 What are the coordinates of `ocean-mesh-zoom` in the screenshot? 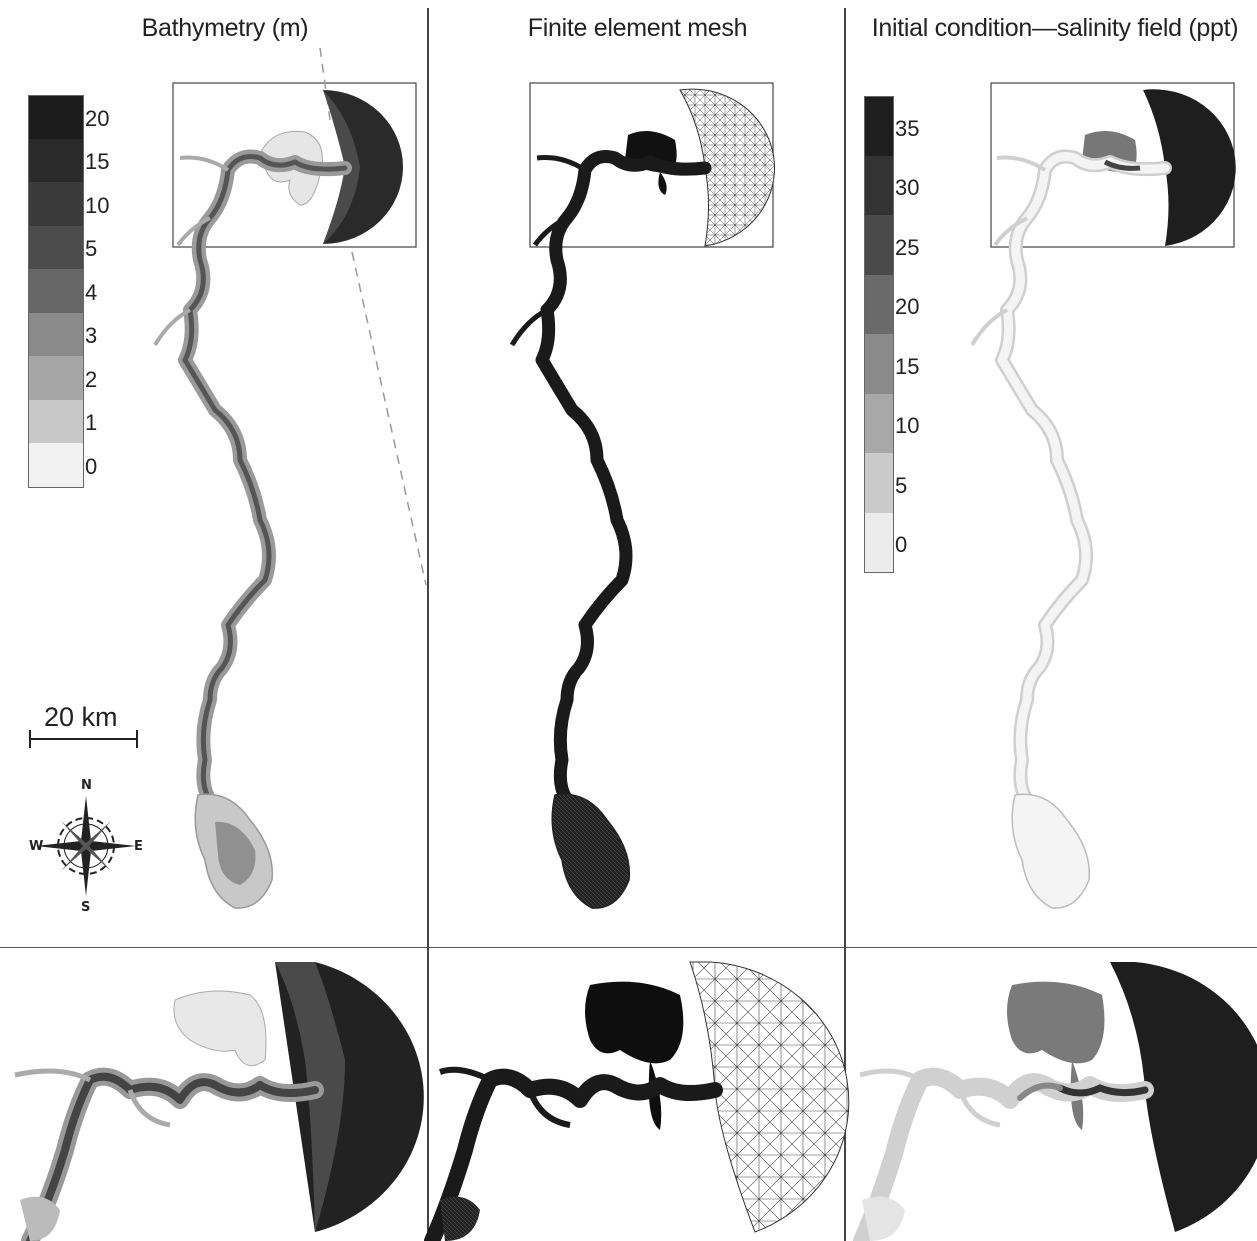 It's located at (769, 1097).